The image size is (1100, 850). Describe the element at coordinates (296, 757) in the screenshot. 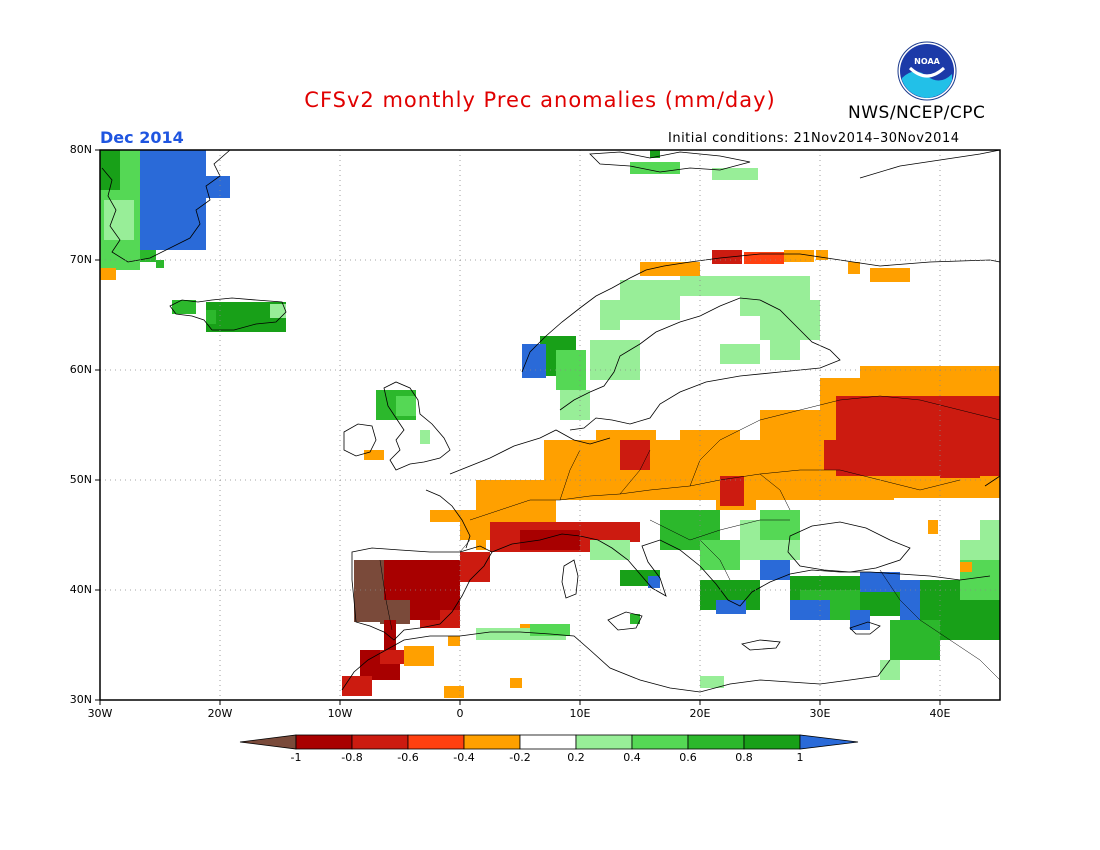

I see `colorbar-label: -1` at that location.